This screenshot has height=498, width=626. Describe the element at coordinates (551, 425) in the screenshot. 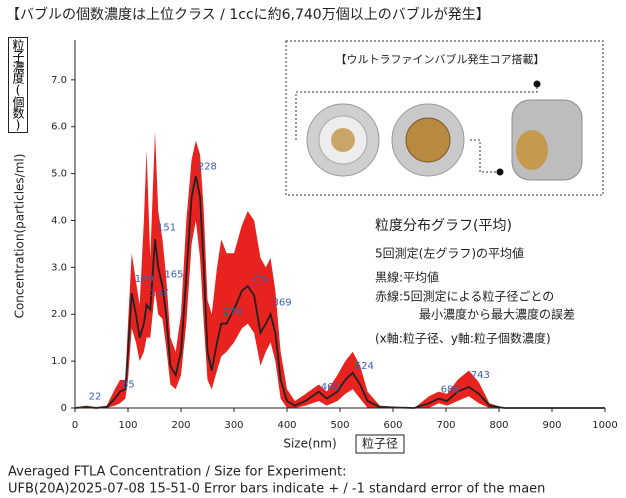

I see `x-tick-label: 900` at that location.